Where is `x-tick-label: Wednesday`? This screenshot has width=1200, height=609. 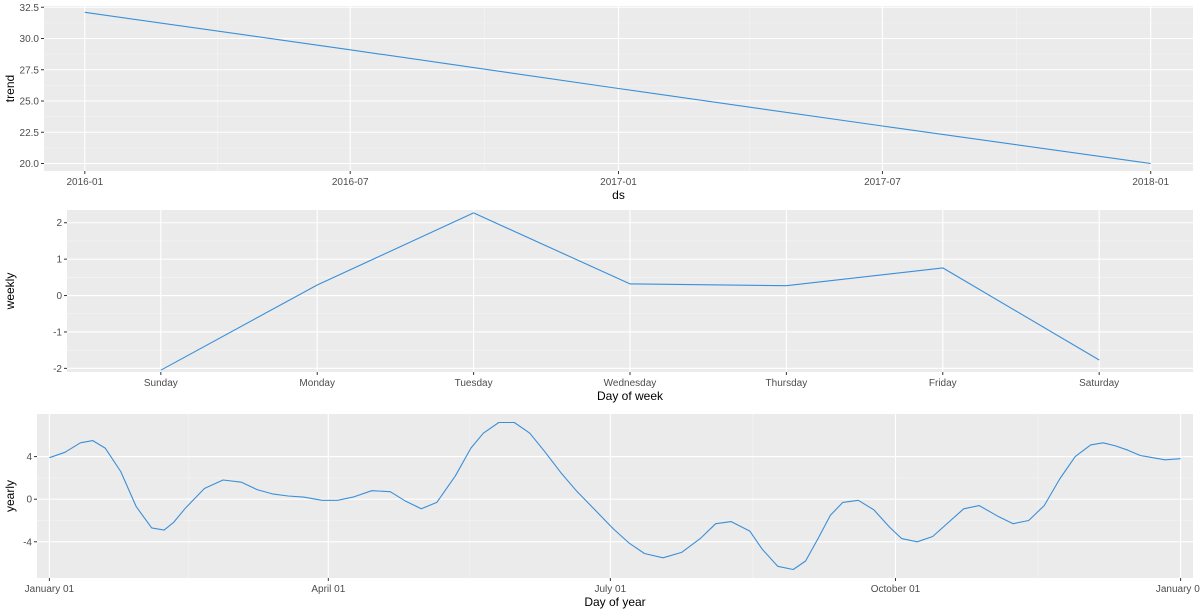
x-tick-label: Wednesday is located at coordinates (630, 383).